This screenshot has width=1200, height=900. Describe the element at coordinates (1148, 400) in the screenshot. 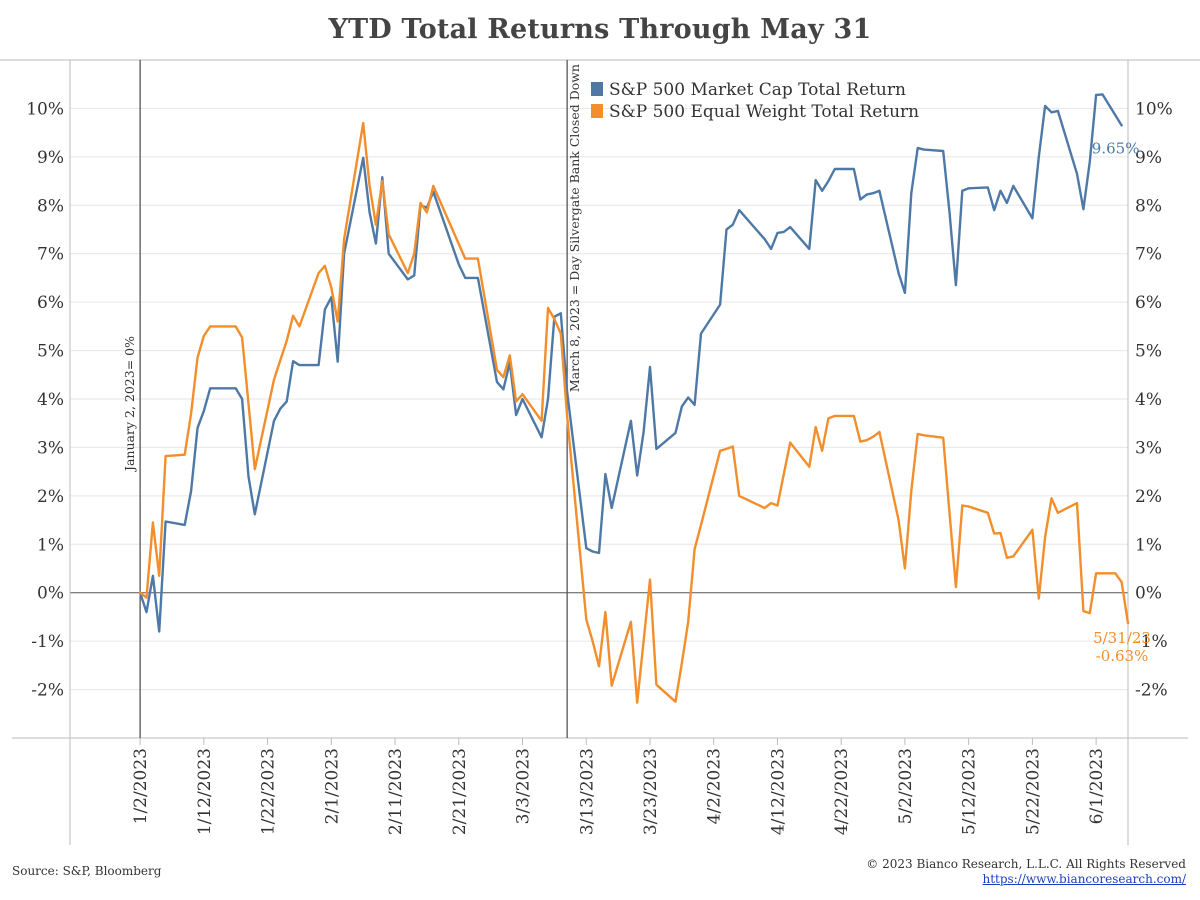

I see `y-tick-label-right: 4%` at that location.